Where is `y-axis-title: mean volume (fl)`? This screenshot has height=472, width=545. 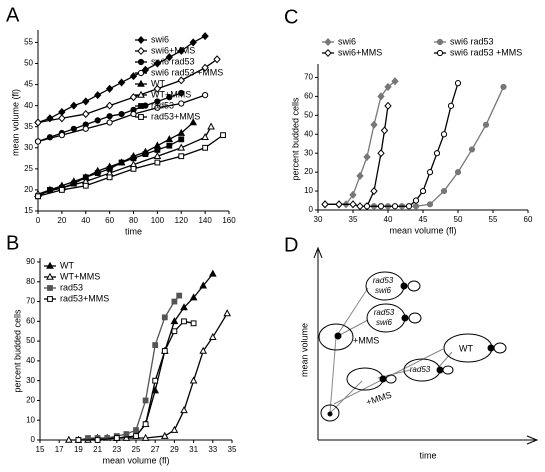 y-axis-title: mean volume (fl) is located at coordinates (15, 122).